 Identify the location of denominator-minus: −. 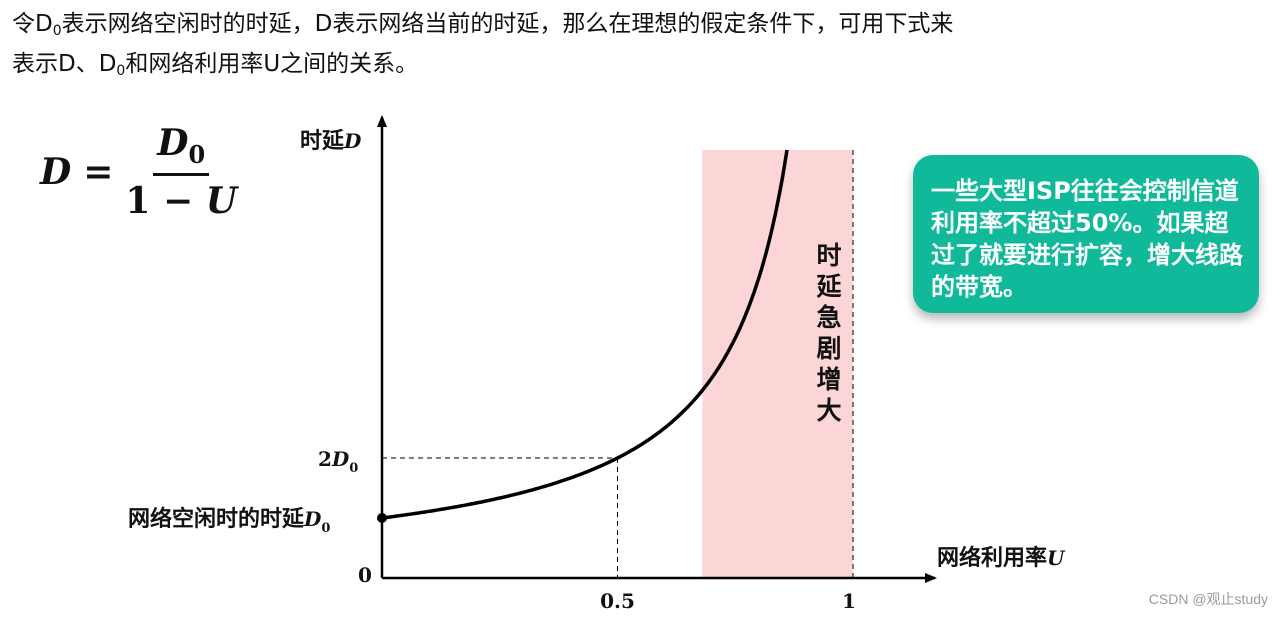
(178, 201).